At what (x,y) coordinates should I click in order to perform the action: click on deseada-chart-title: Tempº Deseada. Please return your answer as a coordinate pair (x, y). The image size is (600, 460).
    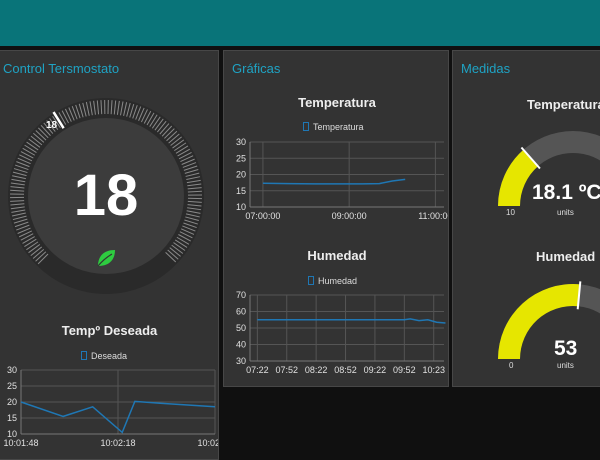
    Looking at the image, I should click on (109, 330).